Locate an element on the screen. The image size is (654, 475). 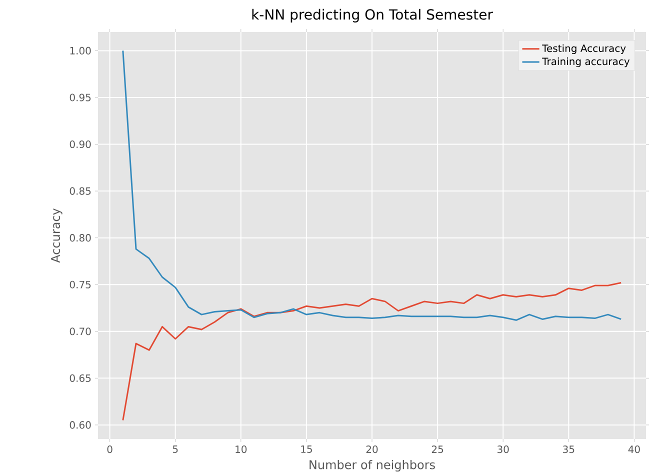
y-tick-label: 1.00 is located at coordinates (80, 50).